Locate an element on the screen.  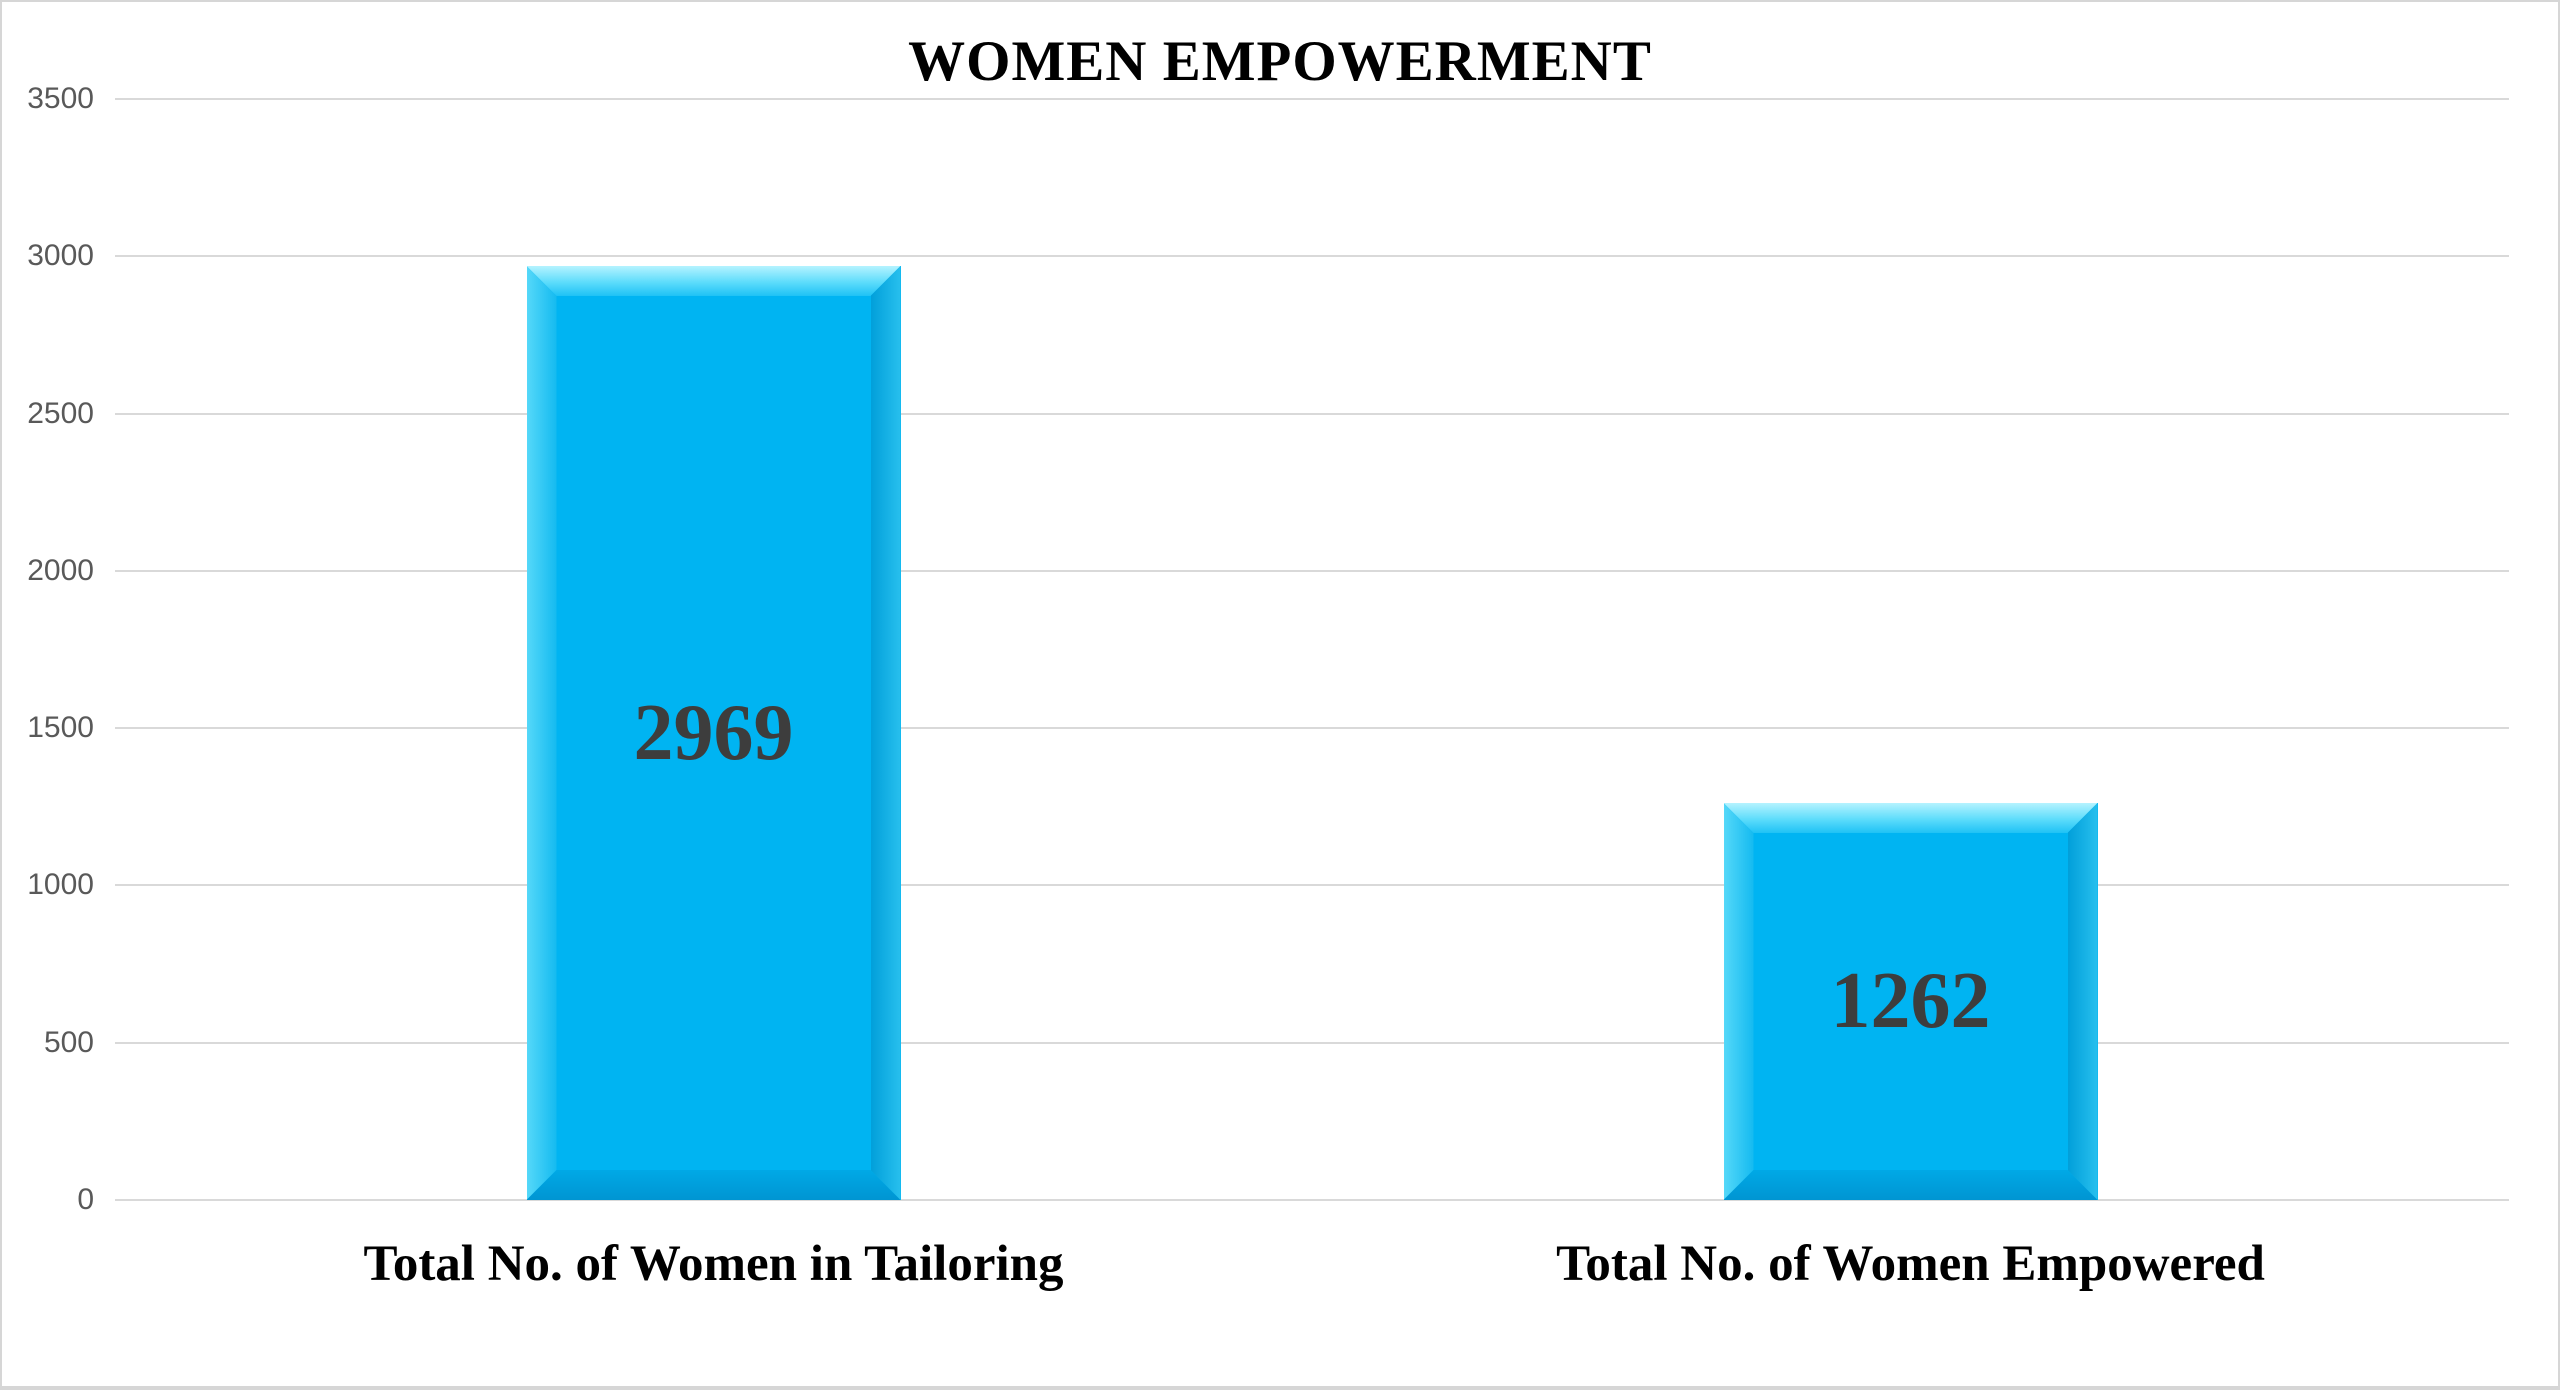
y-axis-tick-label: 2000 is located at coordinates (60, 570).